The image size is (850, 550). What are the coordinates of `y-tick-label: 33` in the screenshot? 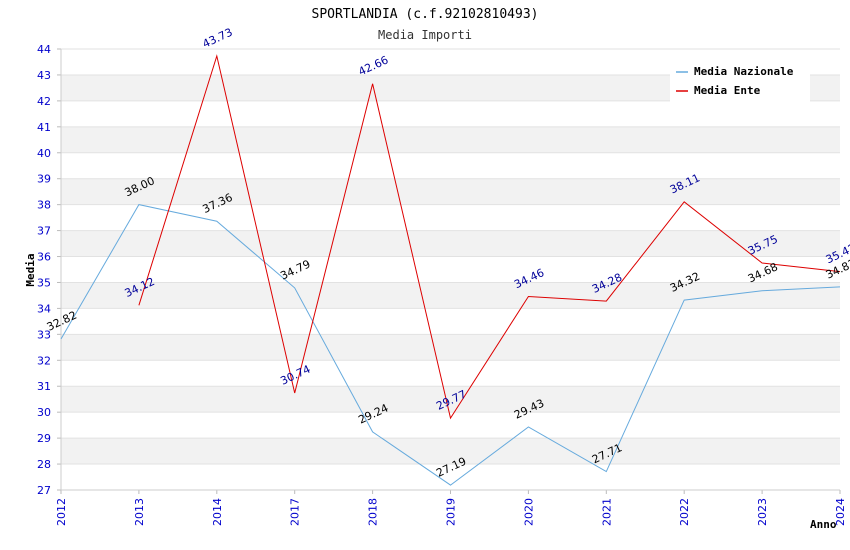 It's located at (44, 334).